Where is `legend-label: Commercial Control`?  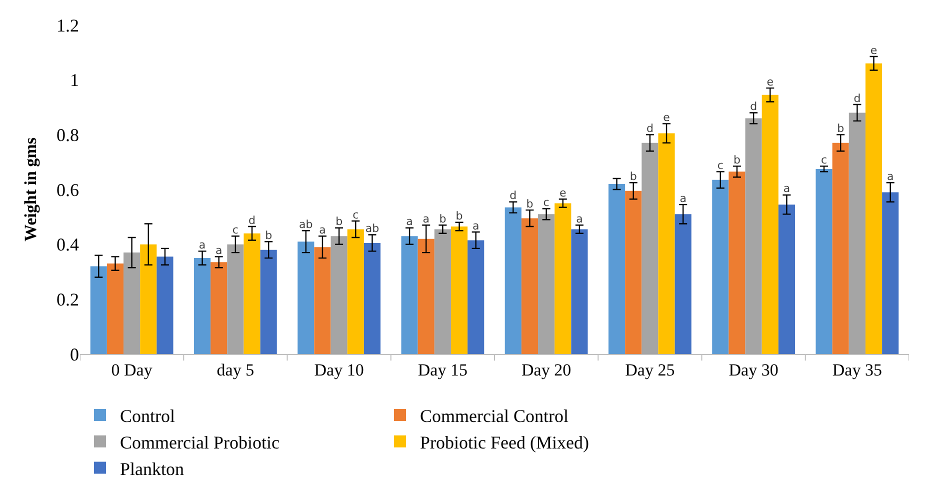
legend-label: Commercial Control is located at coordinates (494, 416).